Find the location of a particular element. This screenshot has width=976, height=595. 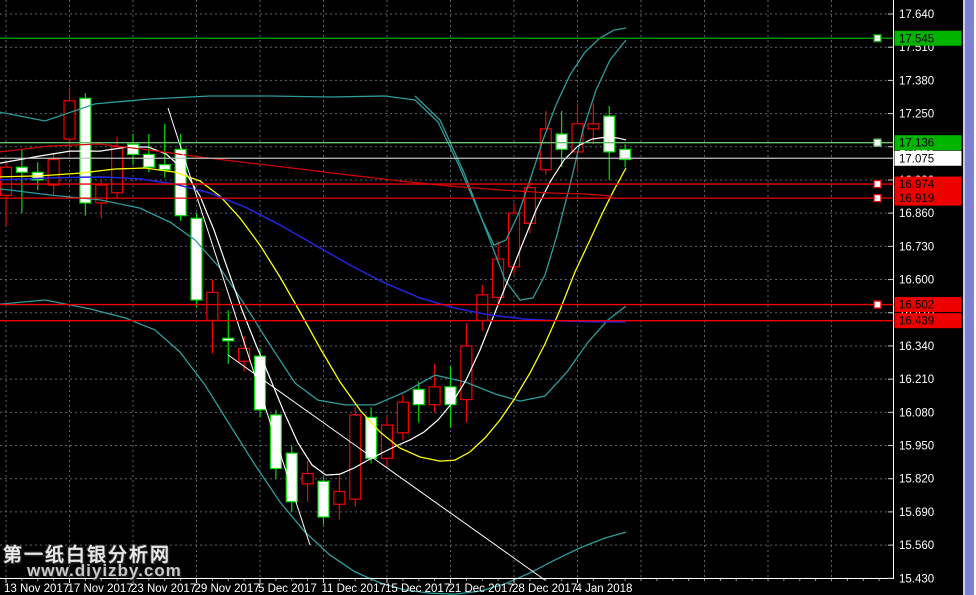

price-badge-label: 16.974 is located at coordinates (917, 185).